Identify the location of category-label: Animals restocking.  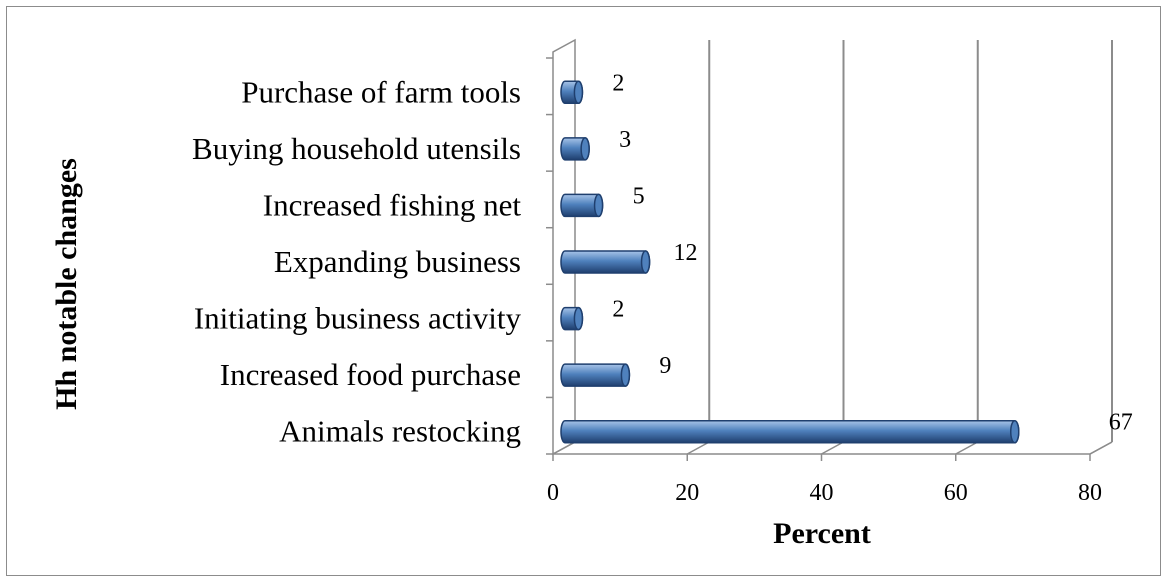
(400, 431).